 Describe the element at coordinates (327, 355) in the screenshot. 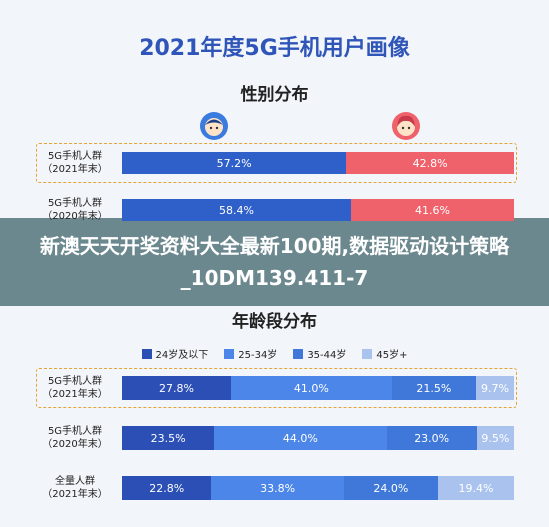

I see `legend-label: 35-44岁` at that location.